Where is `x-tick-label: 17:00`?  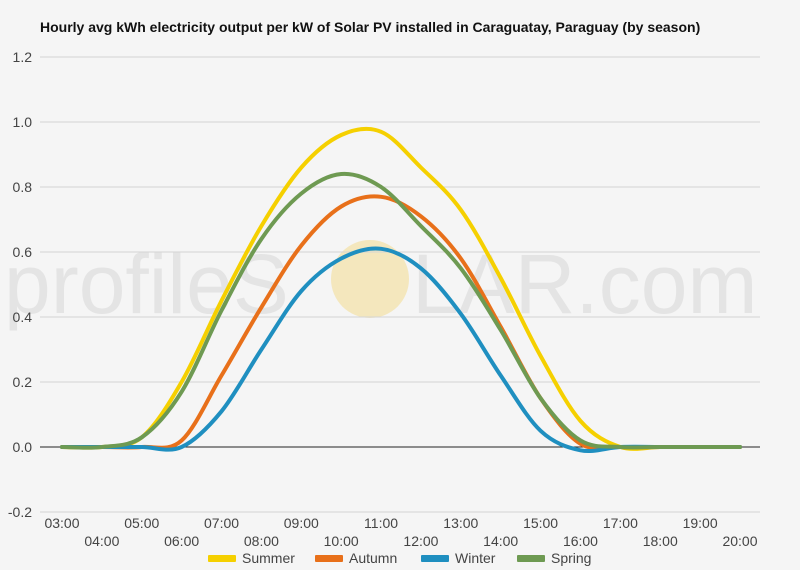 x-tick-label: 17:00 is located at coordinates (620, 523).